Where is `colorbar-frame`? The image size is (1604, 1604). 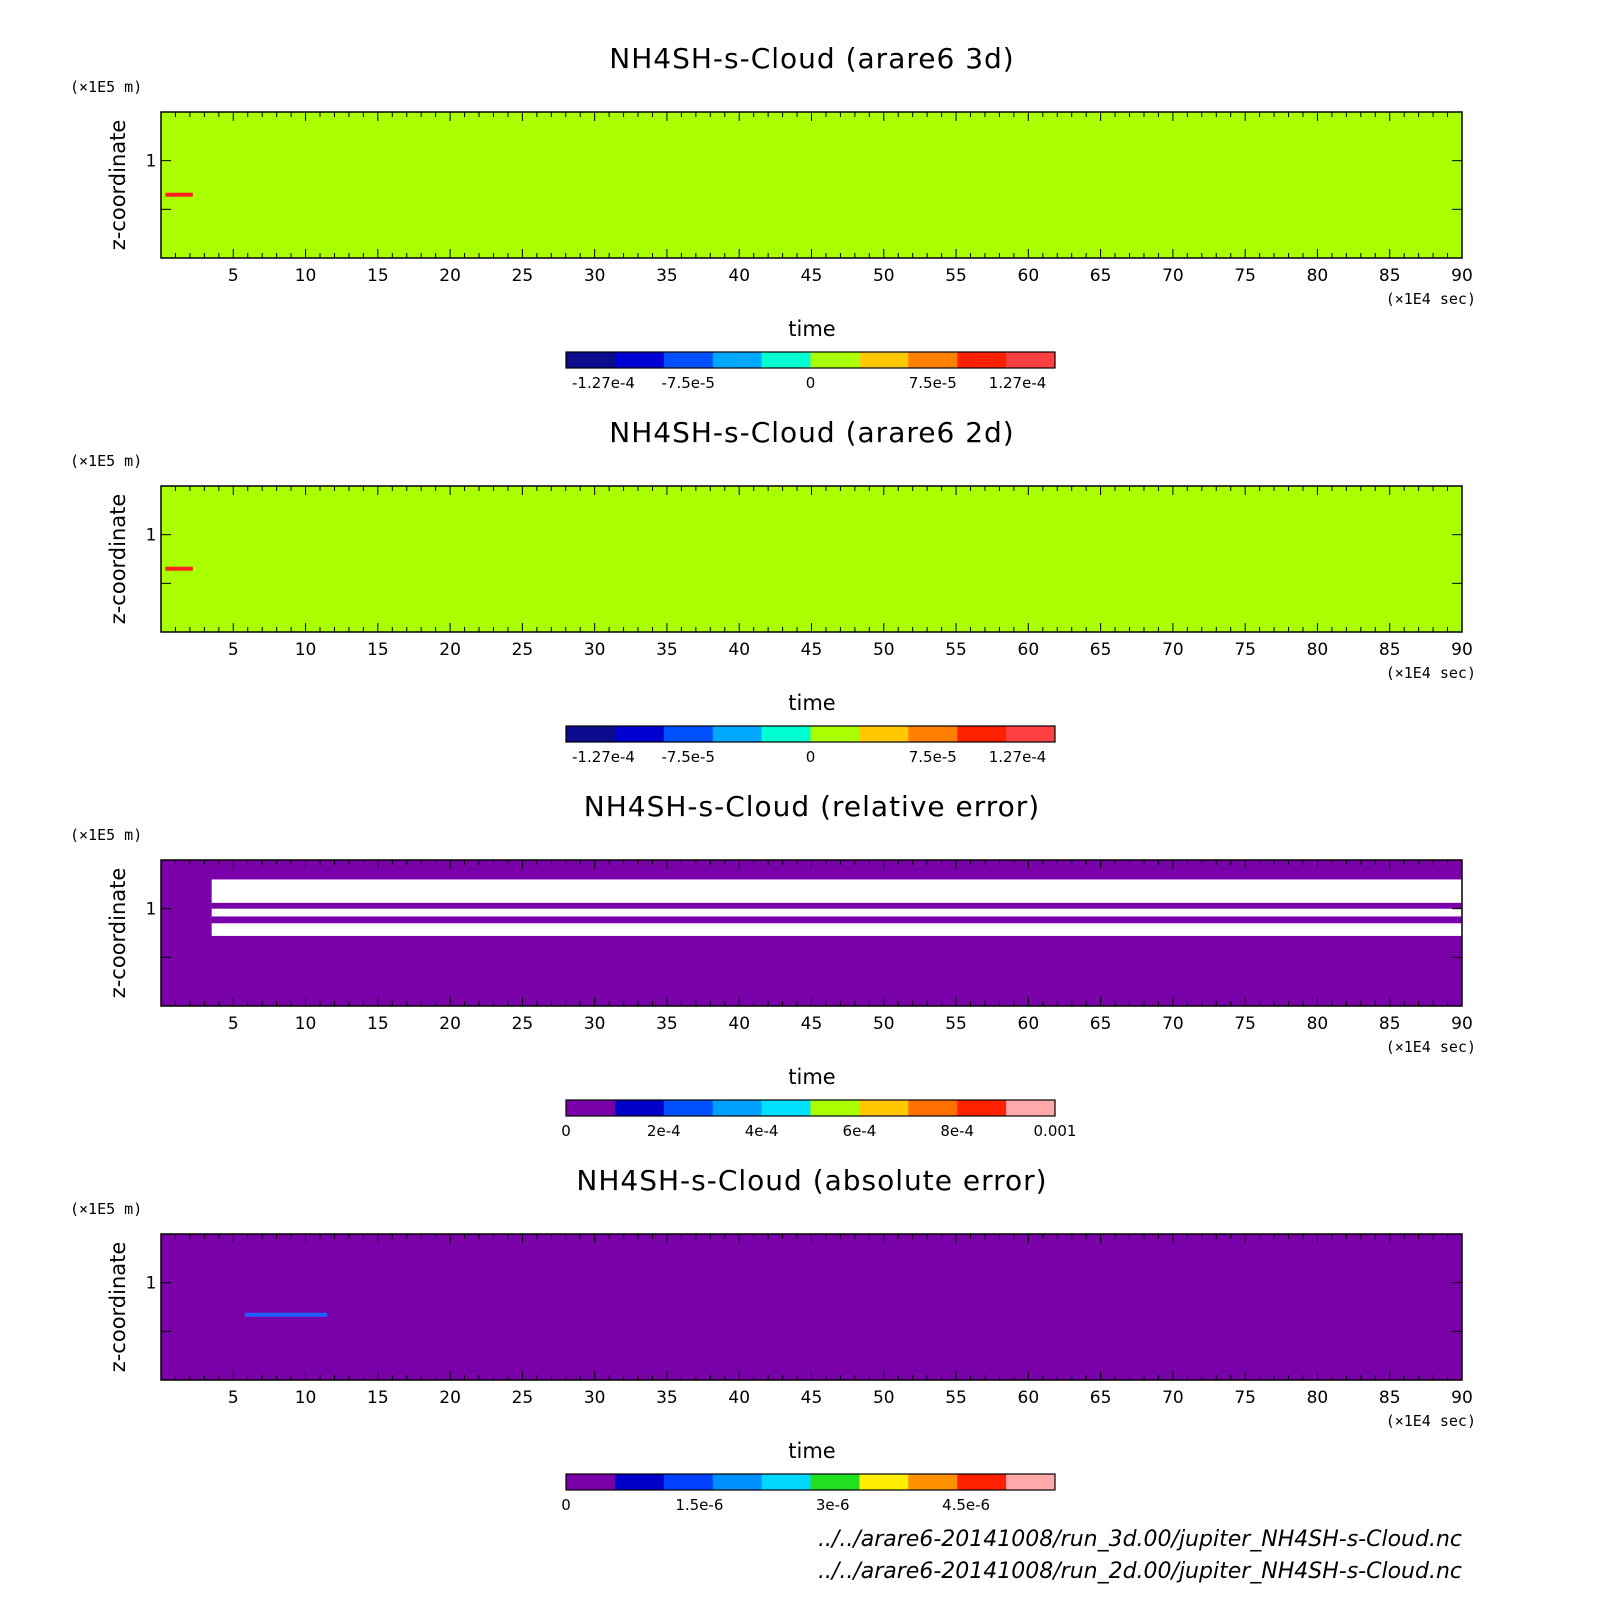
colorbar-frame is located at coordinates (810, 1108).